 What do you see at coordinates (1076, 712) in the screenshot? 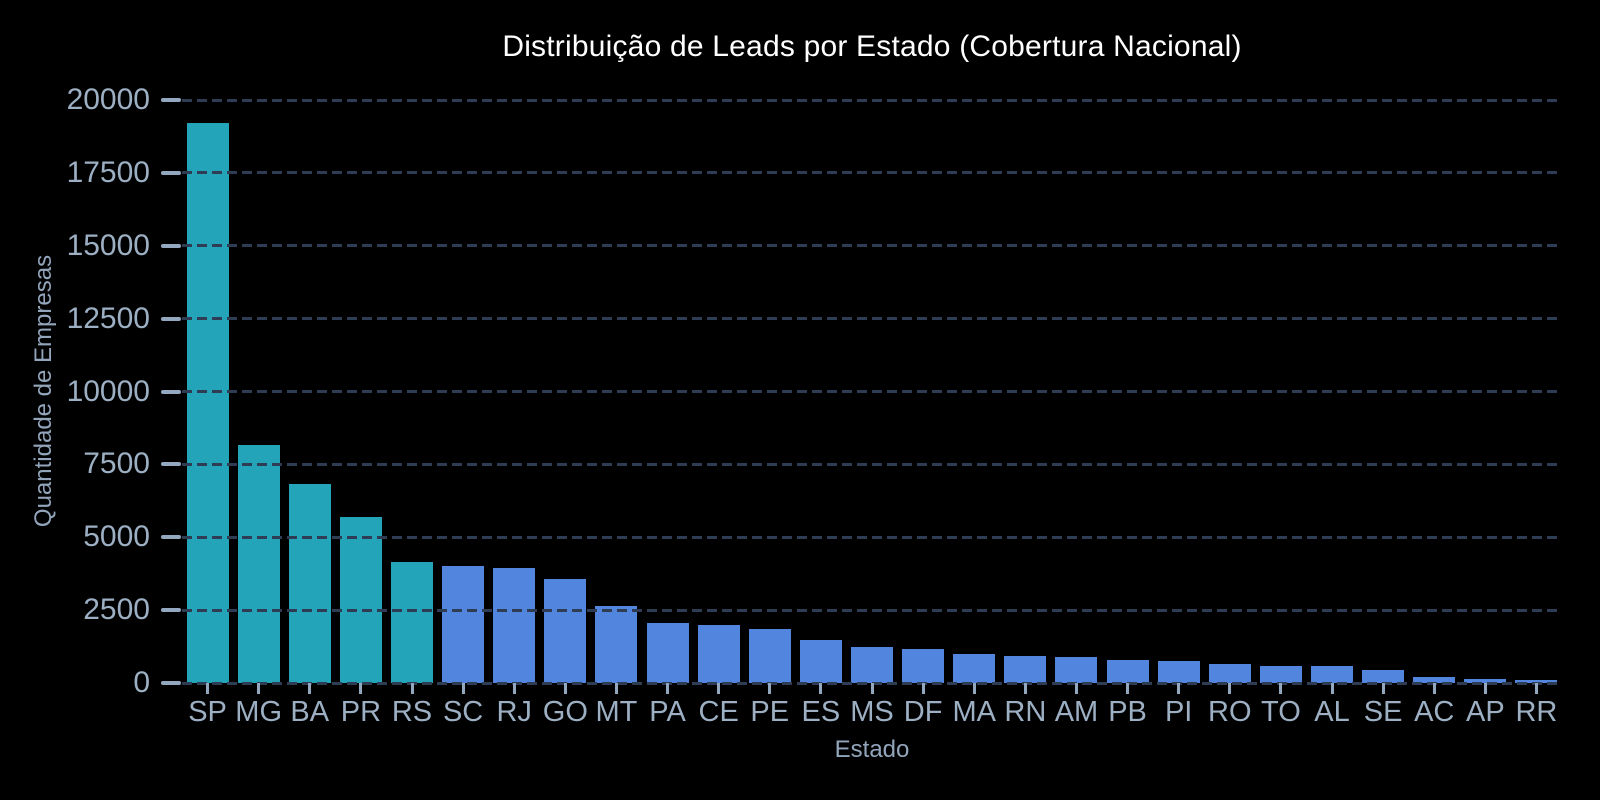
I see `x-tick-label: AM` at bounding box center [1076, 712].